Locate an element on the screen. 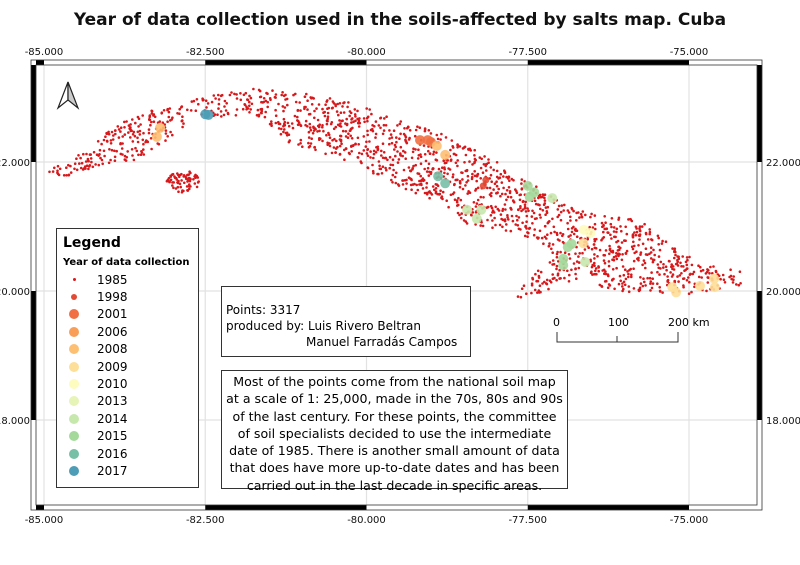 The height and width of the screenshot is (565, 800). legend-item-2006: 2006 is located at coordinates (127, 331).